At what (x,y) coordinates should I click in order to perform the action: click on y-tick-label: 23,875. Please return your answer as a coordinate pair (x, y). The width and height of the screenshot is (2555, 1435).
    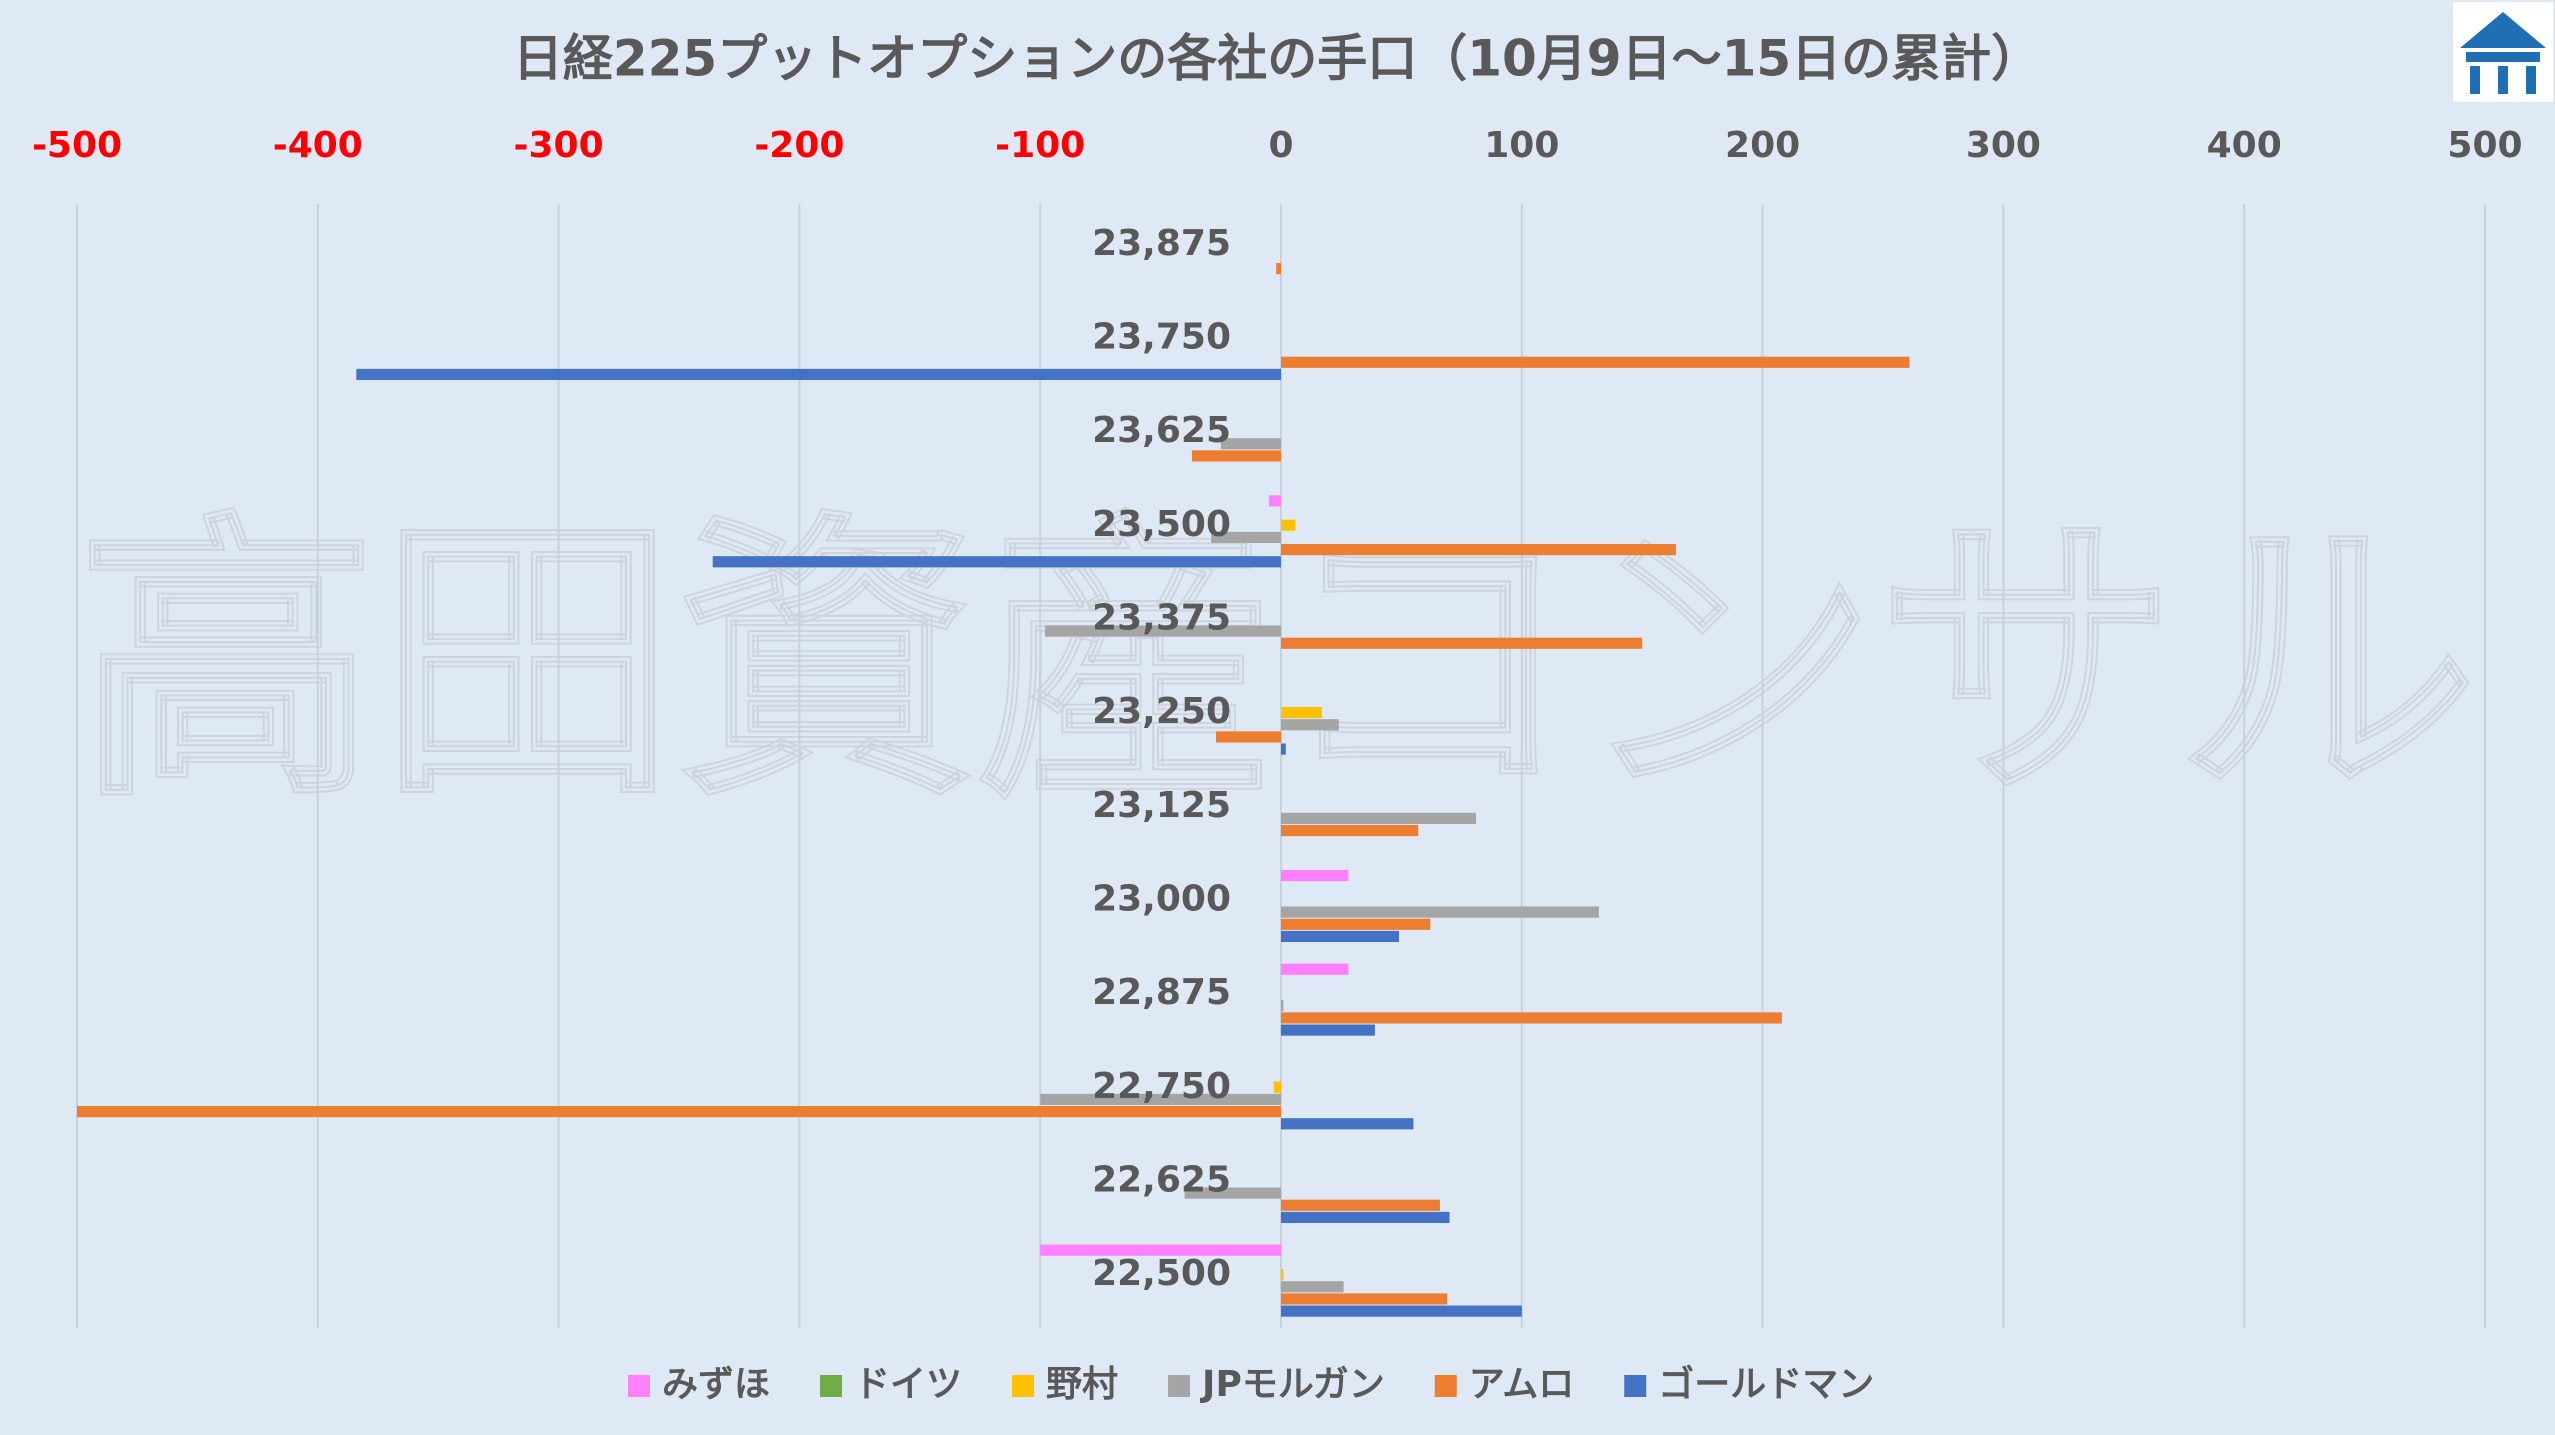
    Looking at the image, I should click on (1161, 243).